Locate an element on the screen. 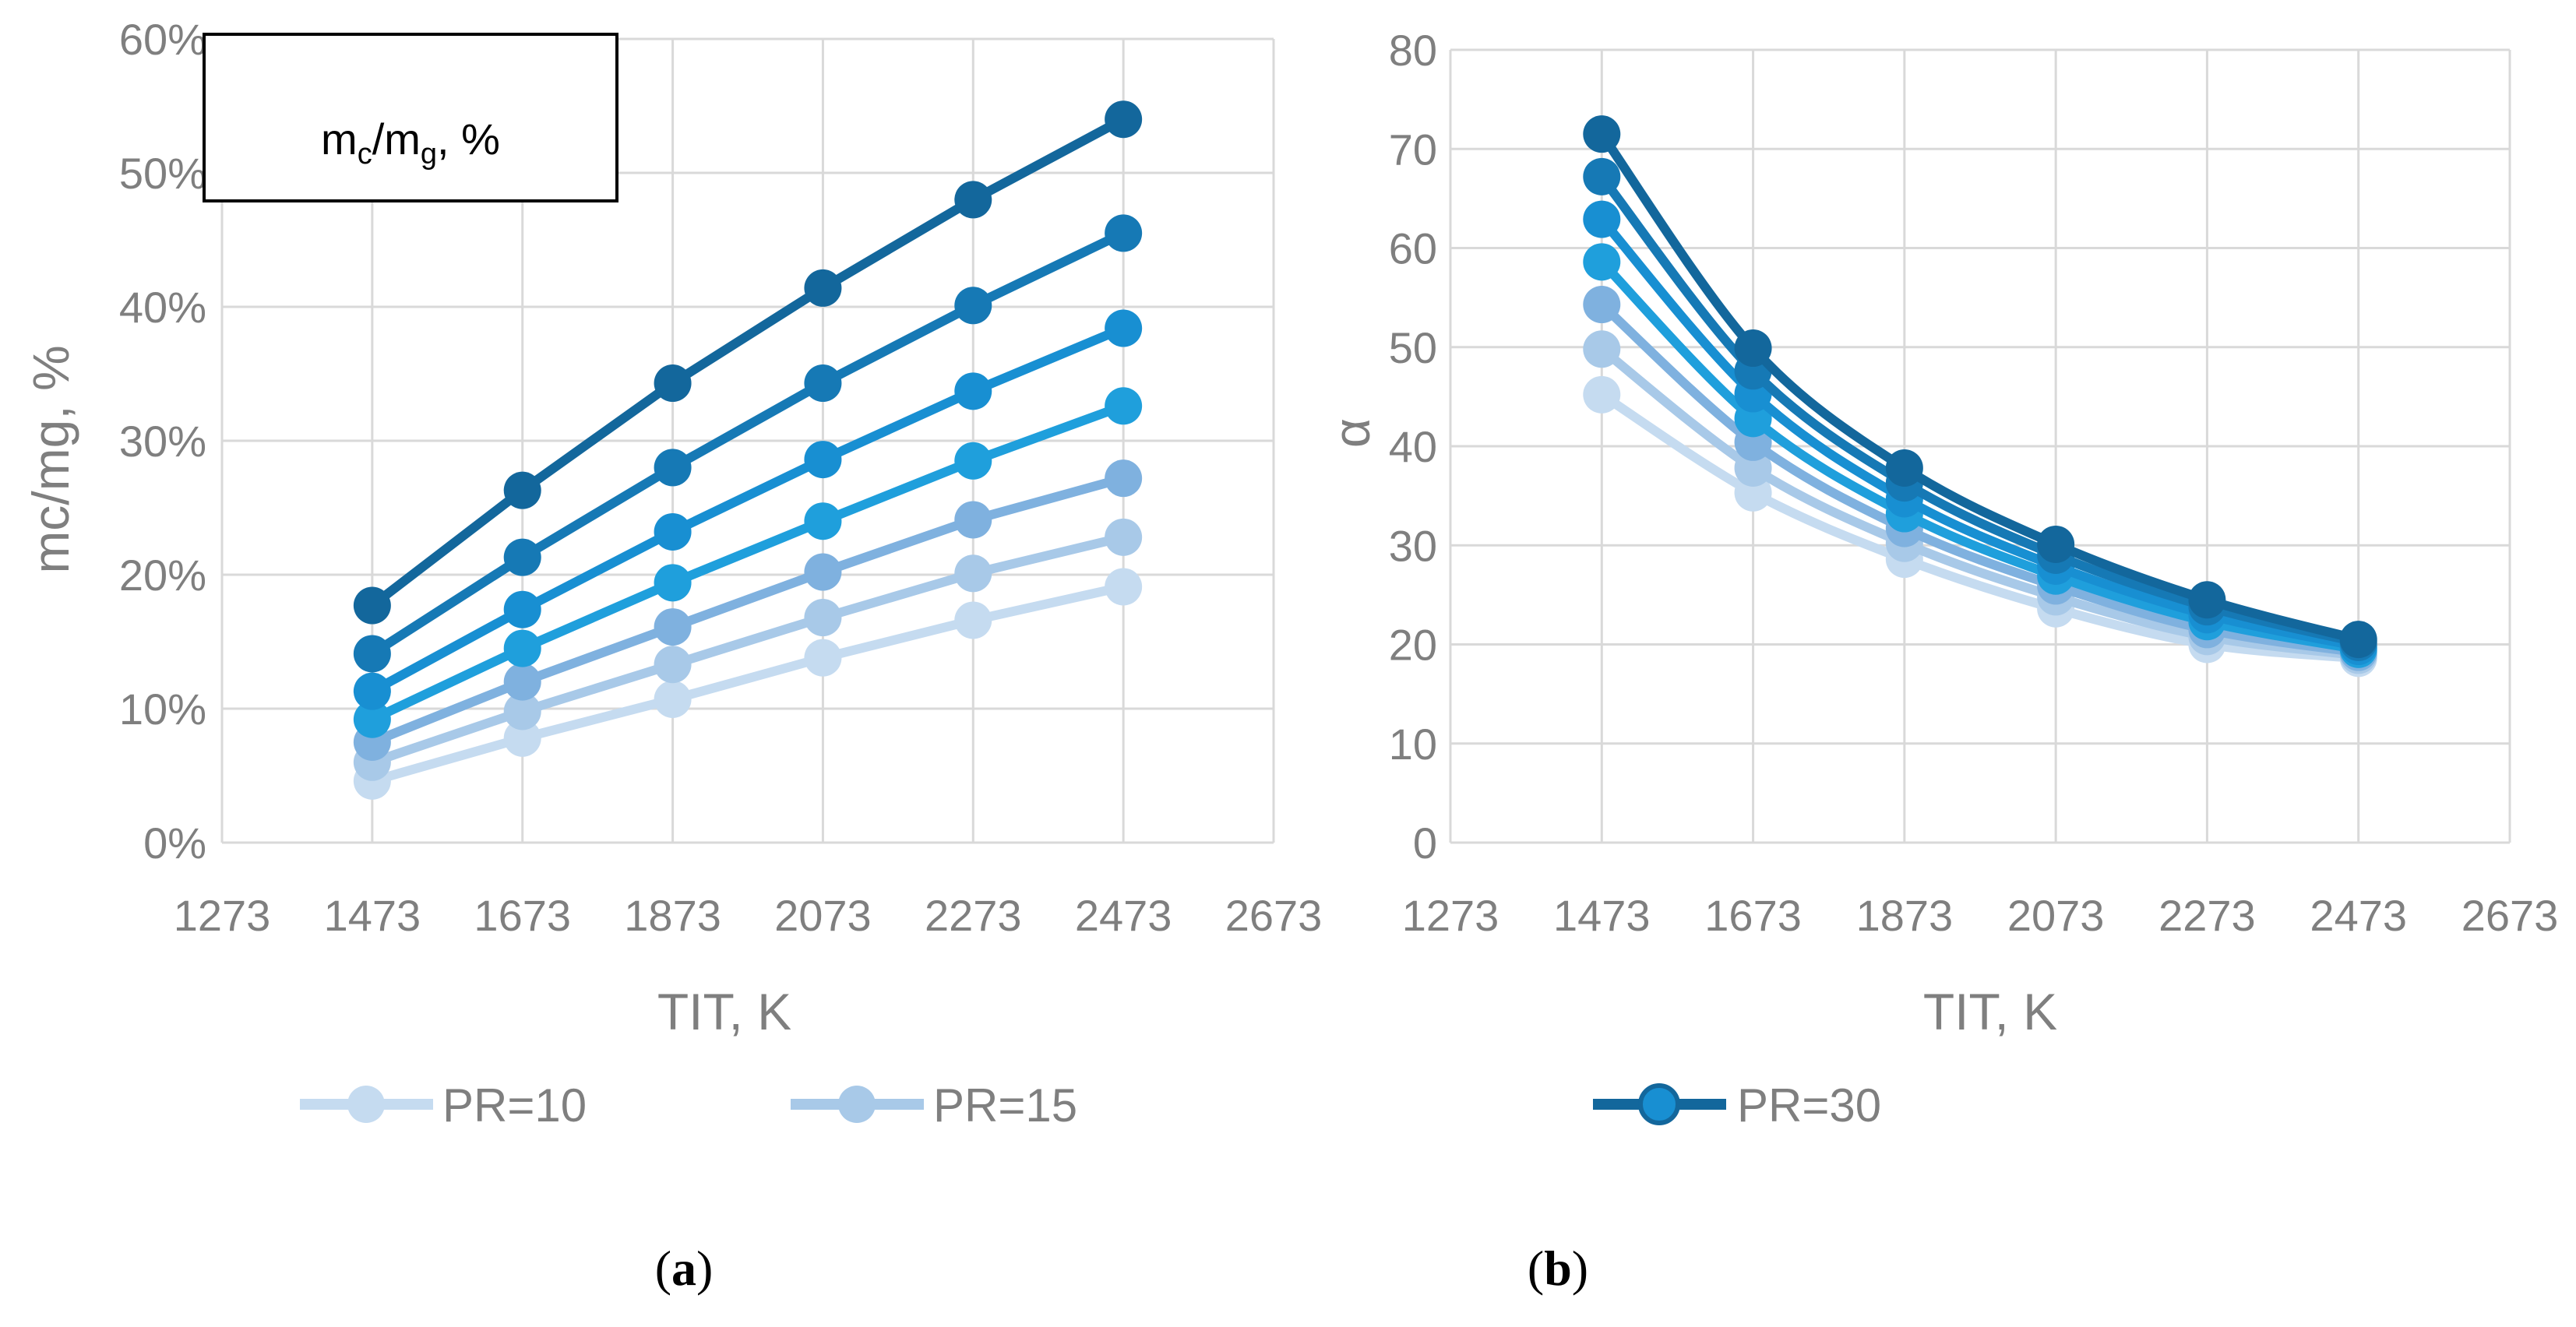 The width and height of the screenshot is (2576, 1327). series-pr25 is located at coordinates (748, 563).